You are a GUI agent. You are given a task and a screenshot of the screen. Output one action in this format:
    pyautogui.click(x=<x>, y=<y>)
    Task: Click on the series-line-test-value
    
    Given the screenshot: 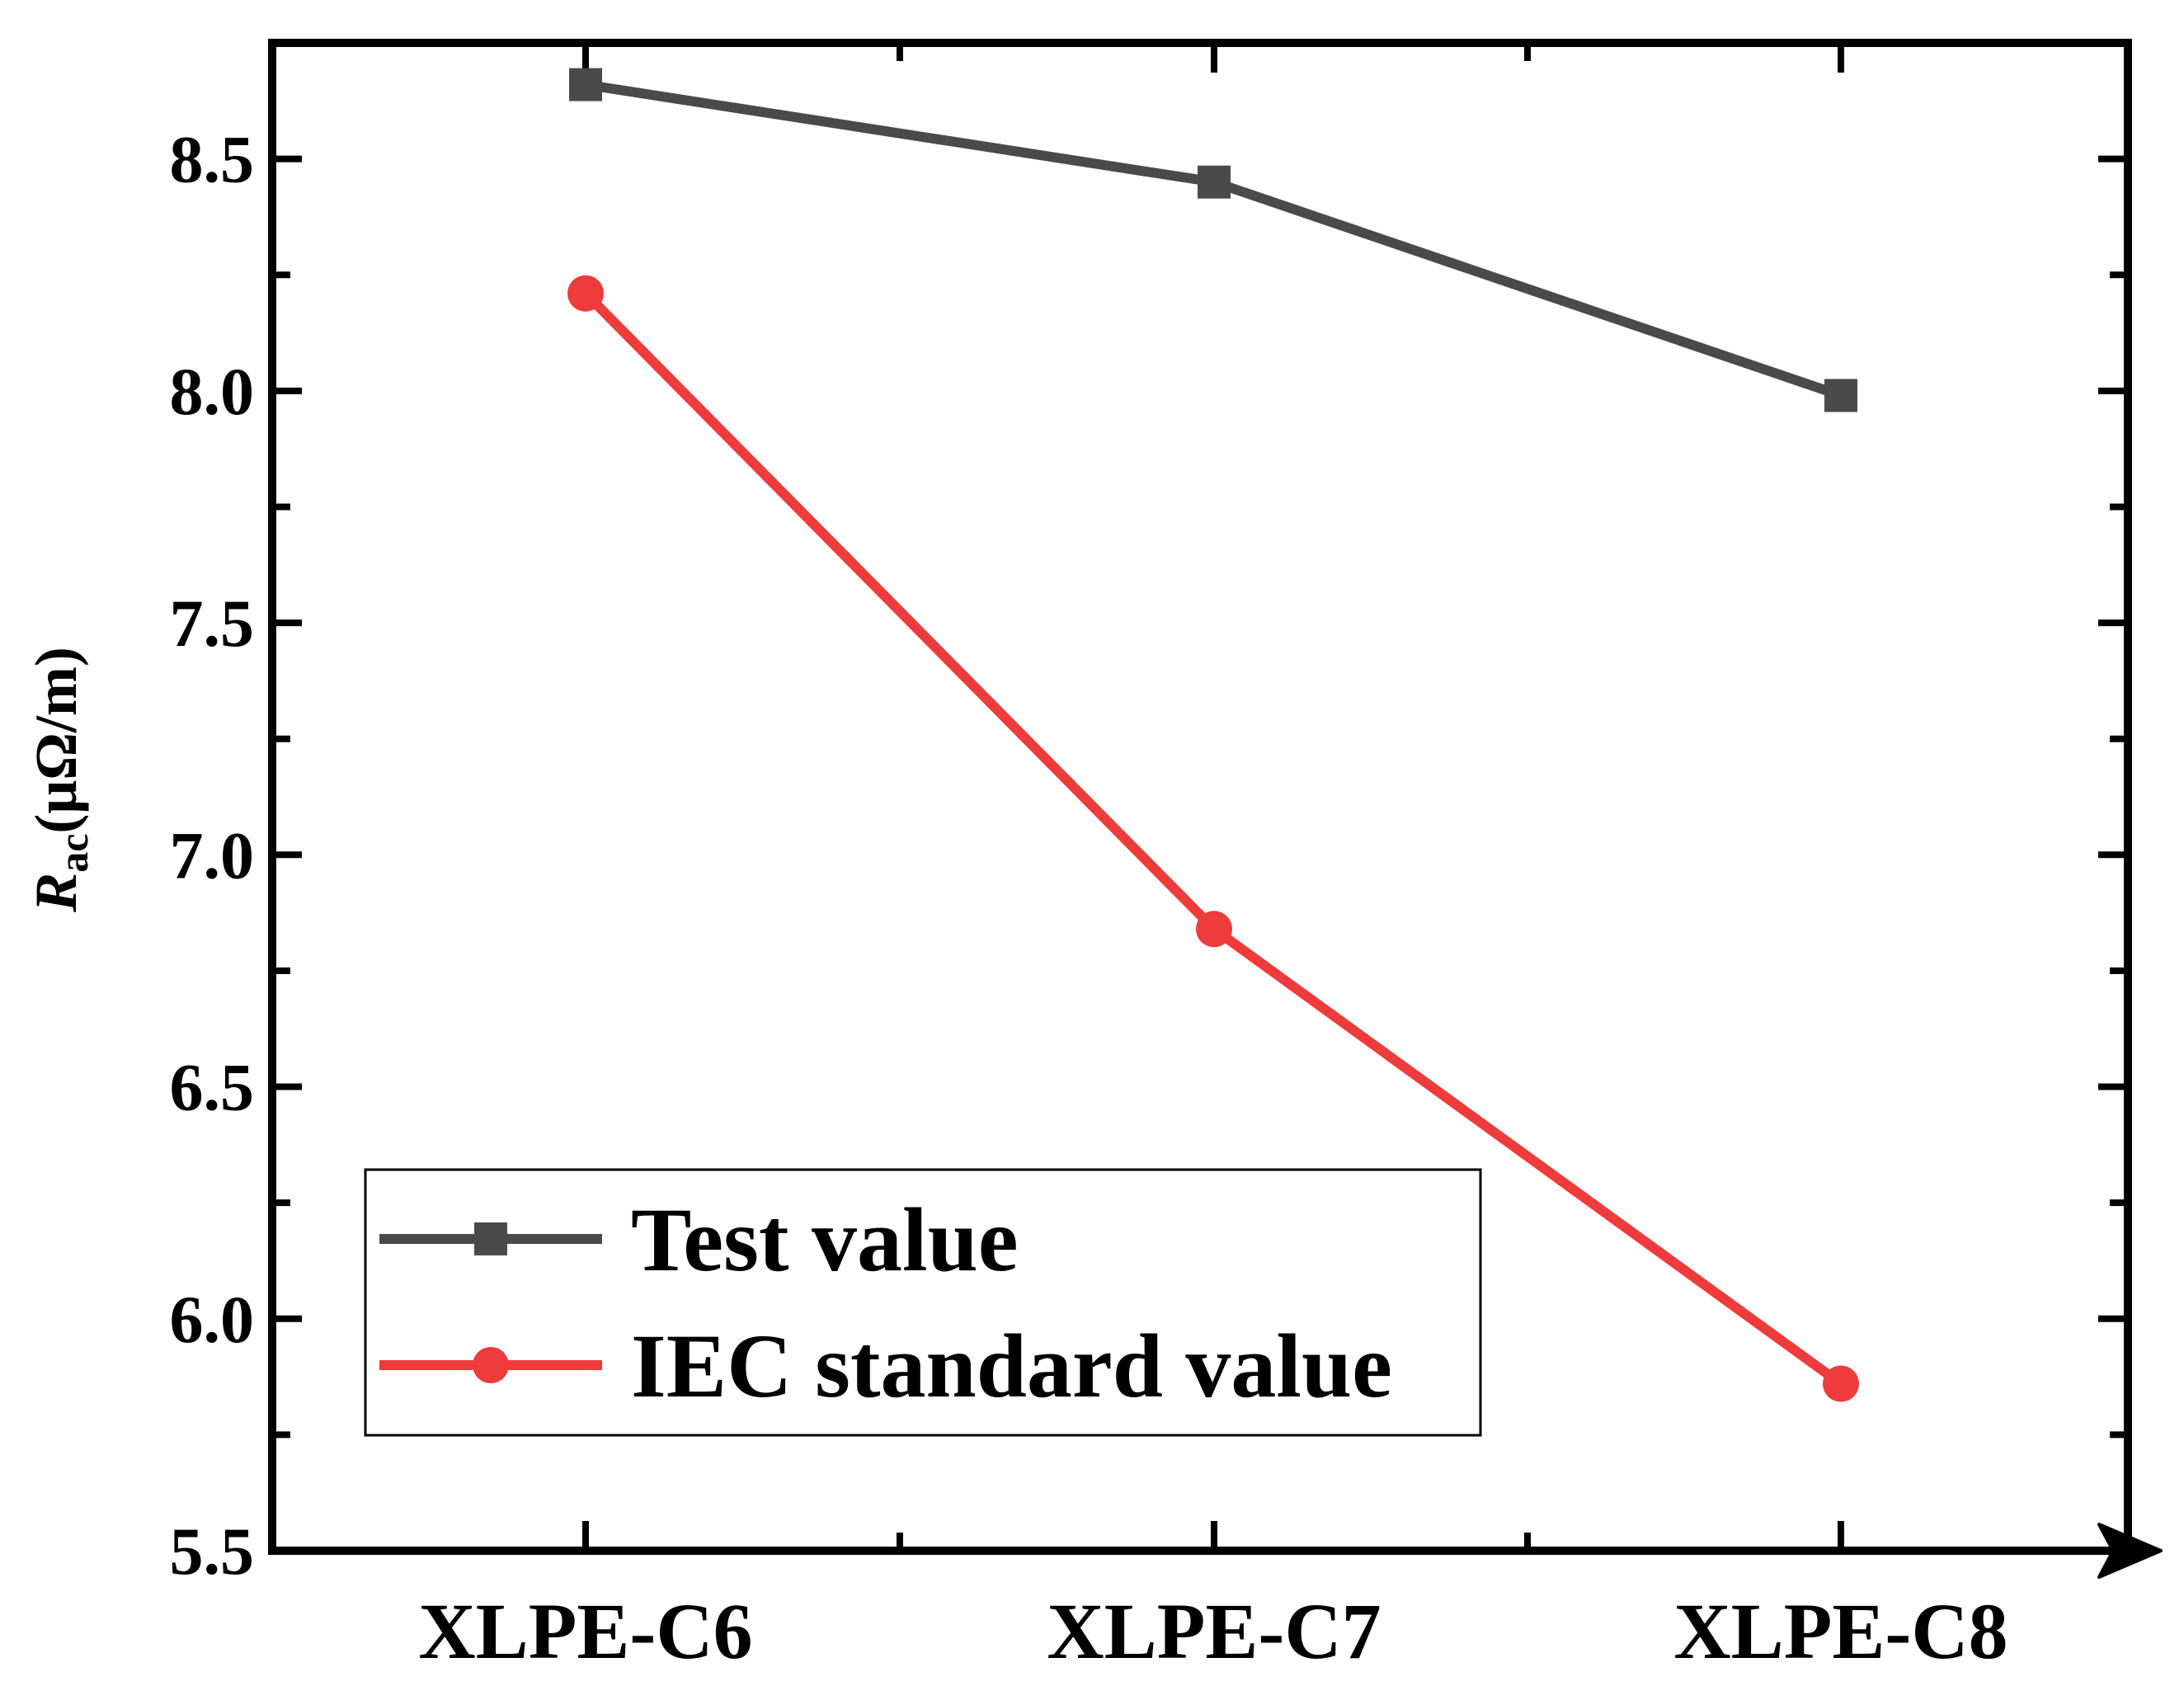 What is the action you would take?
    pyautogui.click(x=1214, y=240)
    